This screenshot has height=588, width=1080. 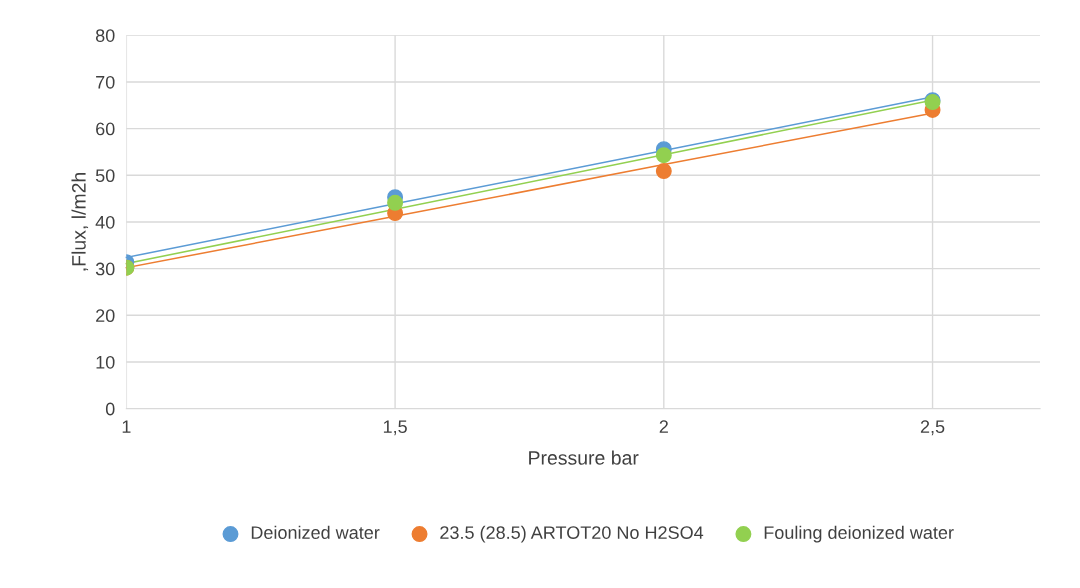 I want to click on x-tick-label: 1,5, so click(x=395, y=428).